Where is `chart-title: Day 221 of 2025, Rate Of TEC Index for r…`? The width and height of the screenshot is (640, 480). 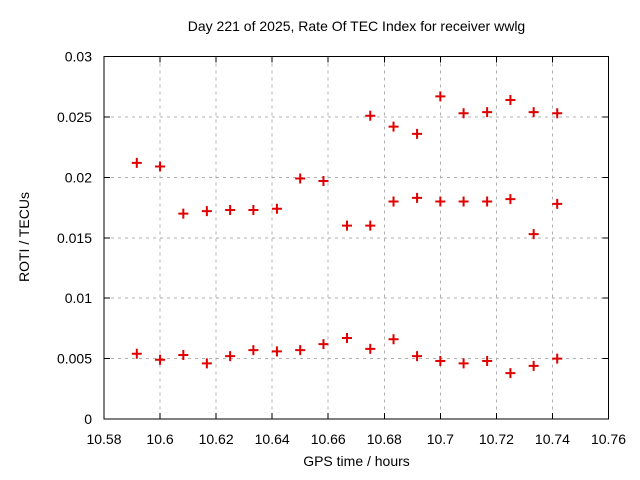
chart-title: Day 221 of 2025, Rate Of TEC Index for r… is located at coordinates (356, 26).